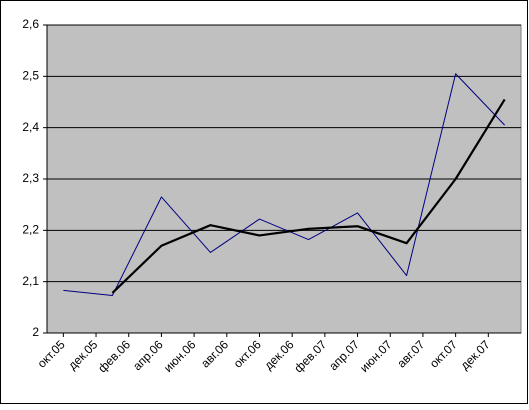 This screenshot has width=529, height=410. Describe the element at coordinates (30, 281) in the screenshot. I see `y-tick-label: 2,1` at that location.